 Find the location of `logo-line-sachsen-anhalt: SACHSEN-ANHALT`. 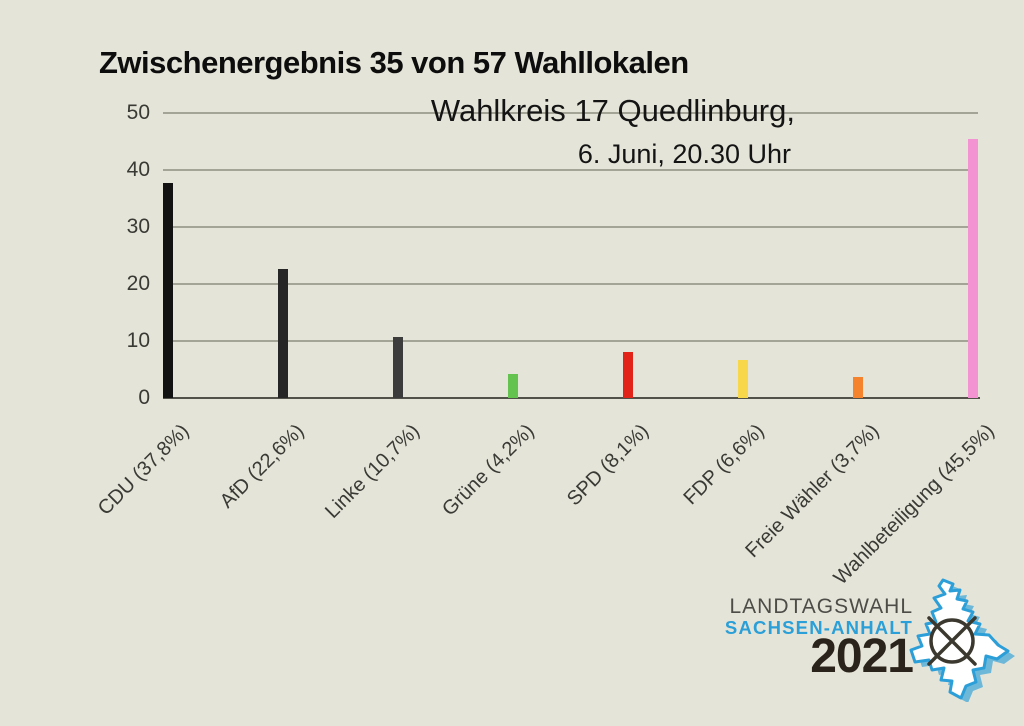

logo-line-sachsen-anhalt: SACHSEN-ANHALT is located at coordinates (818, 627).